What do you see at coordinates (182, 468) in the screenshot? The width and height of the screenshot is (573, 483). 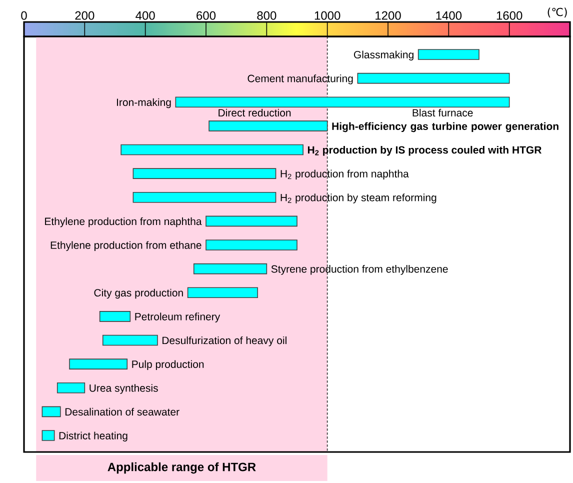 I see `band-label: Applicable range of HTGR` at bounding box center [182, 468].